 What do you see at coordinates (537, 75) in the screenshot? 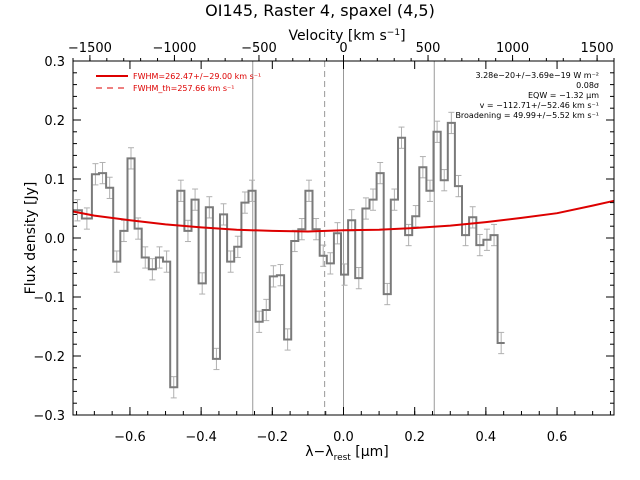
I see `annotation-0: 3.28e−20+/−3.69e−19 W m⁻²` at bounding box center [537, 75].